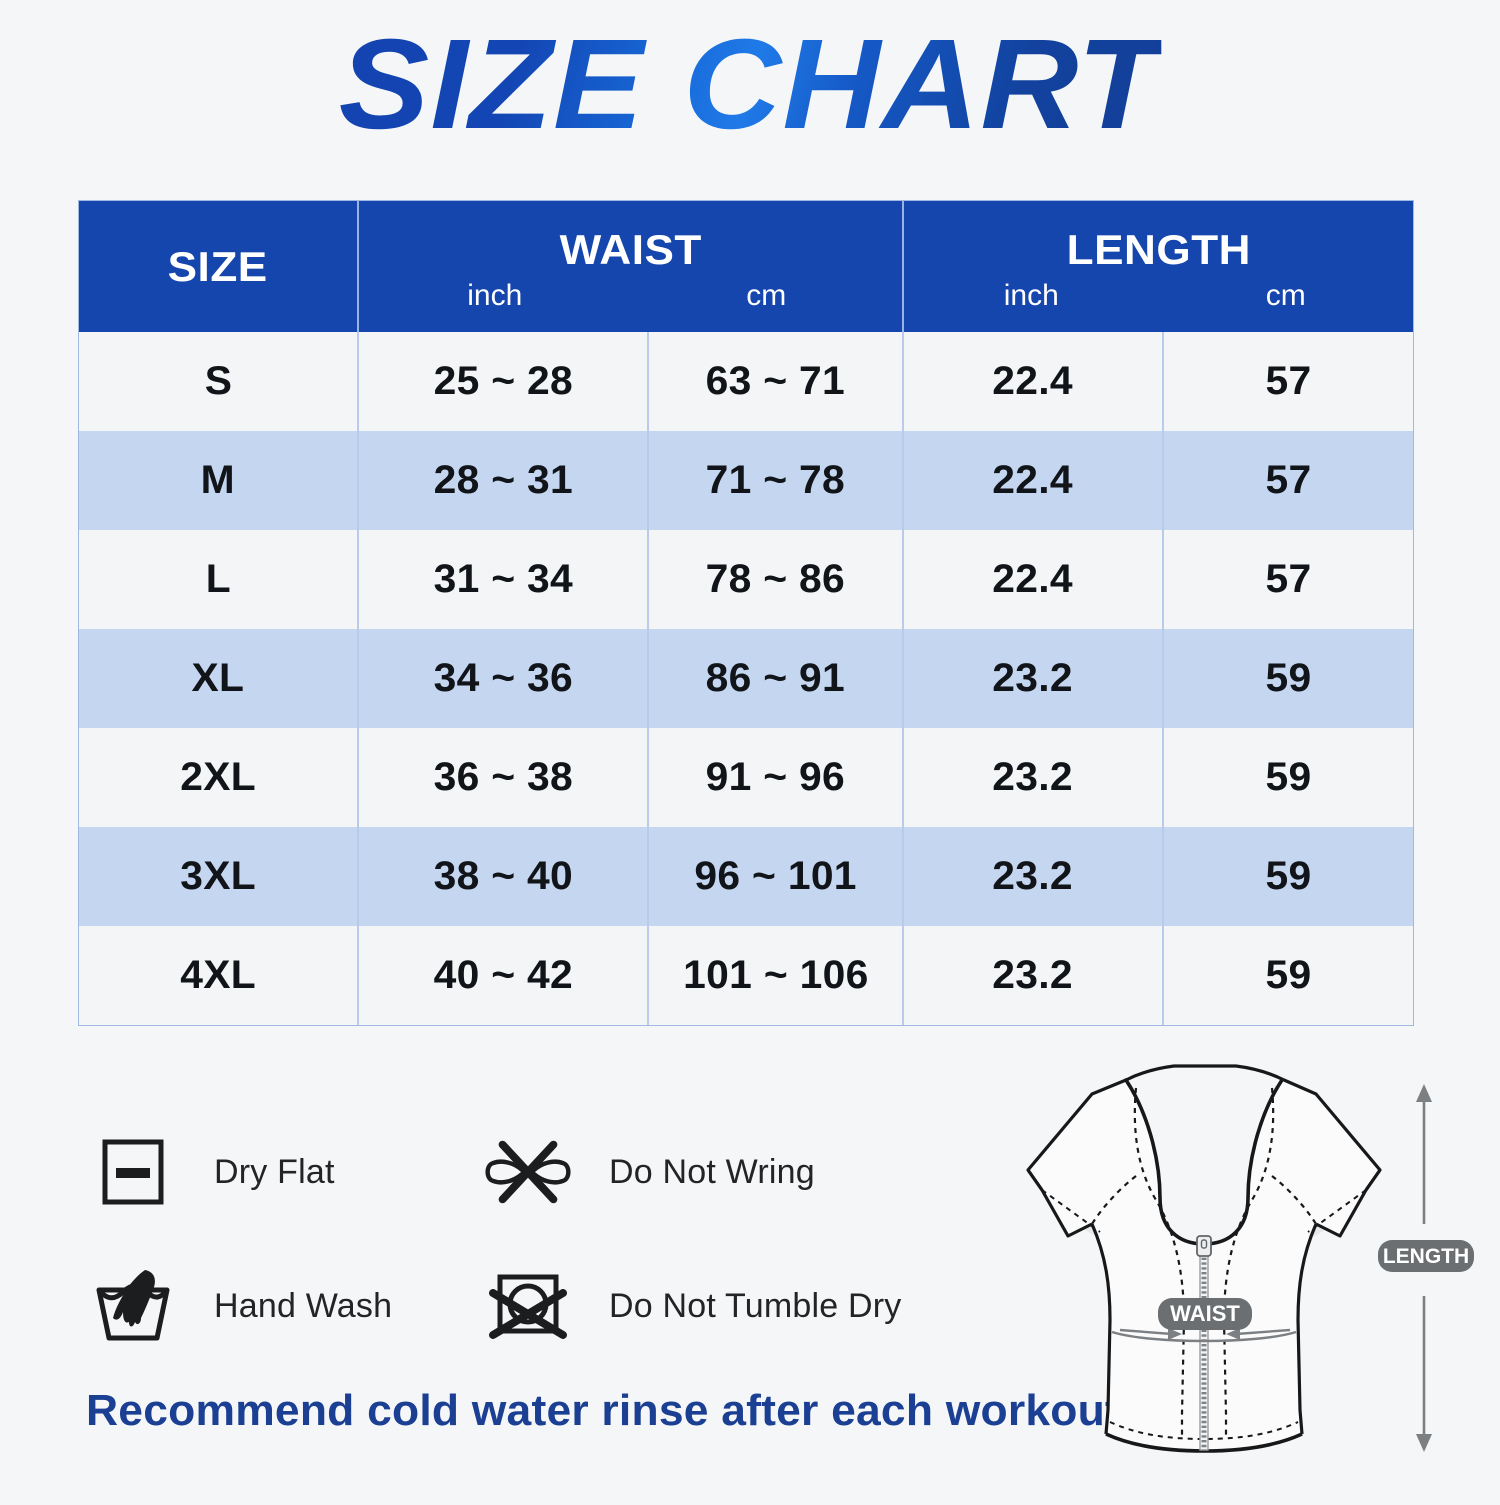  I want to click on care-row-1: Dry Flat Do Not Wring, so click(533, 1172).